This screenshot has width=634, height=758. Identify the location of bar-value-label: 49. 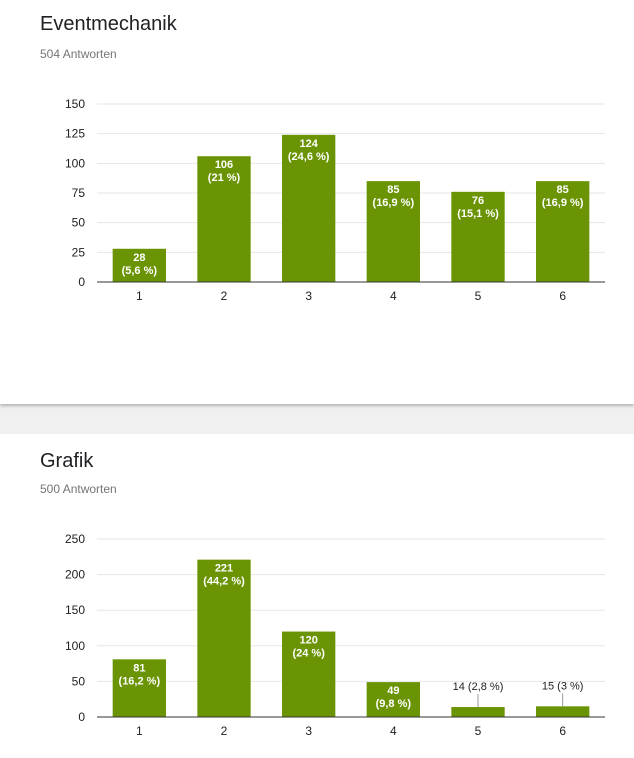
(393, 691).